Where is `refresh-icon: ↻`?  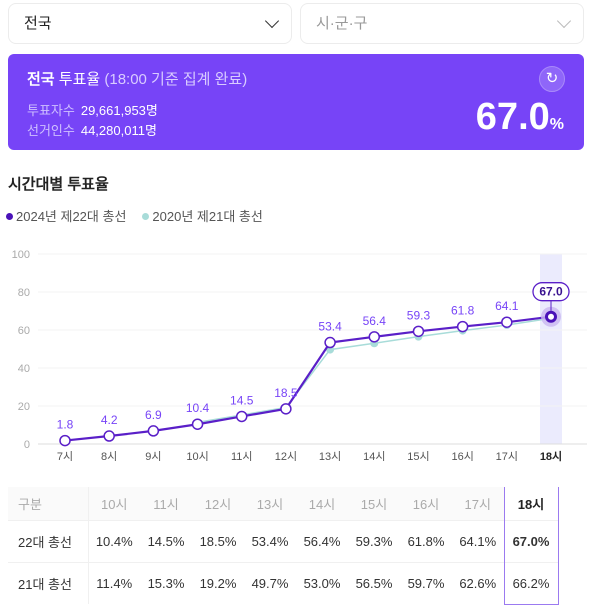
refresh-icon: ↻ is located at coordinates (552, 78).